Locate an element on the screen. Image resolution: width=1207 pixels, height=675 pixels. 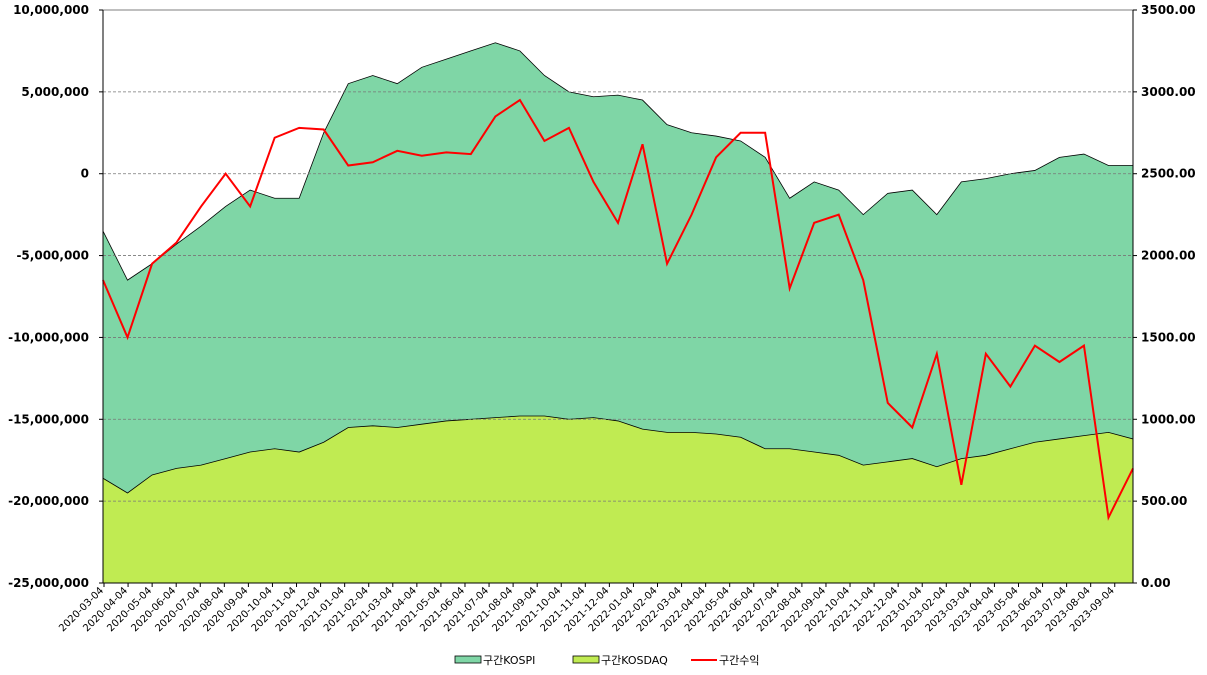
right-tick-label: 0.00 is located at coordinates (1156, 583).